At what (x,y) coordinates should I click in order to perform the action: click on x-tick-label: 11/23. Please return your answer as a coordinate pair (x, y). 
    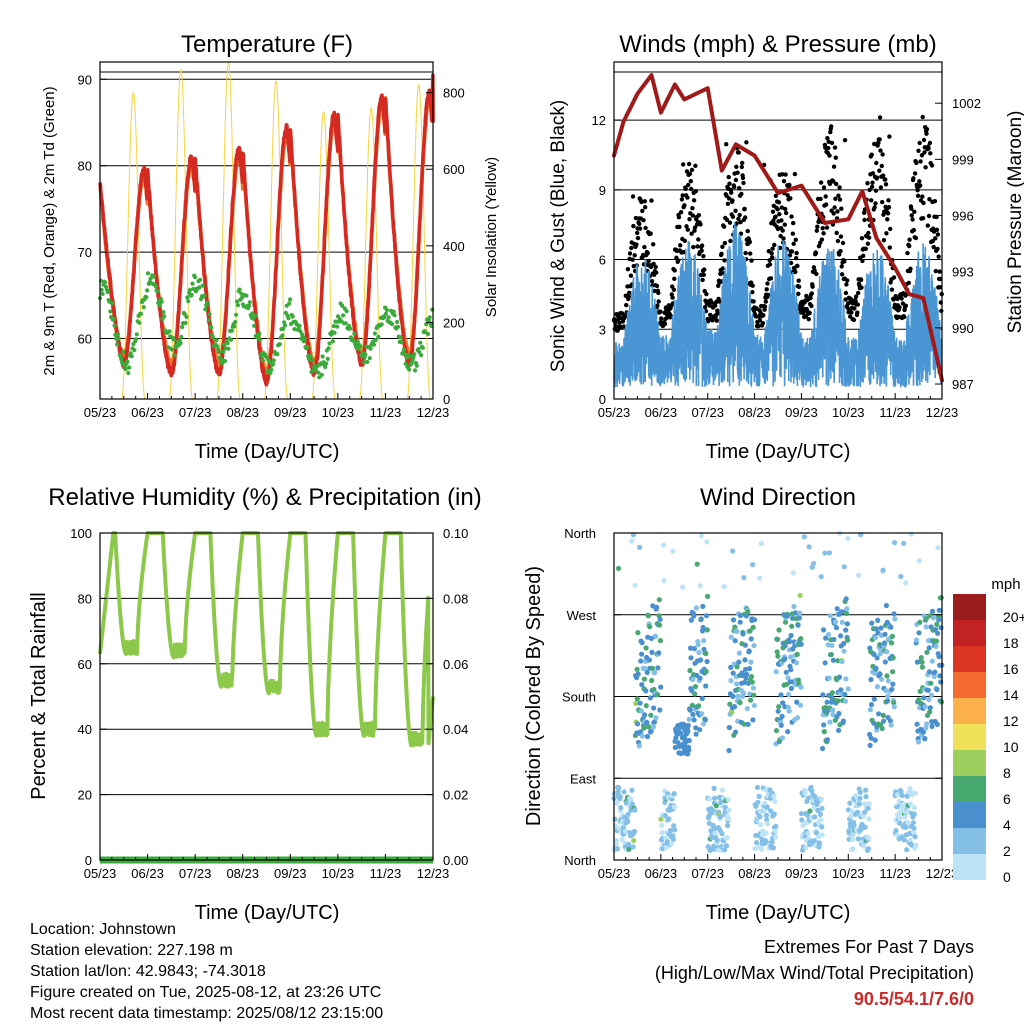
    Looking at the image, I should click on (386, 412).